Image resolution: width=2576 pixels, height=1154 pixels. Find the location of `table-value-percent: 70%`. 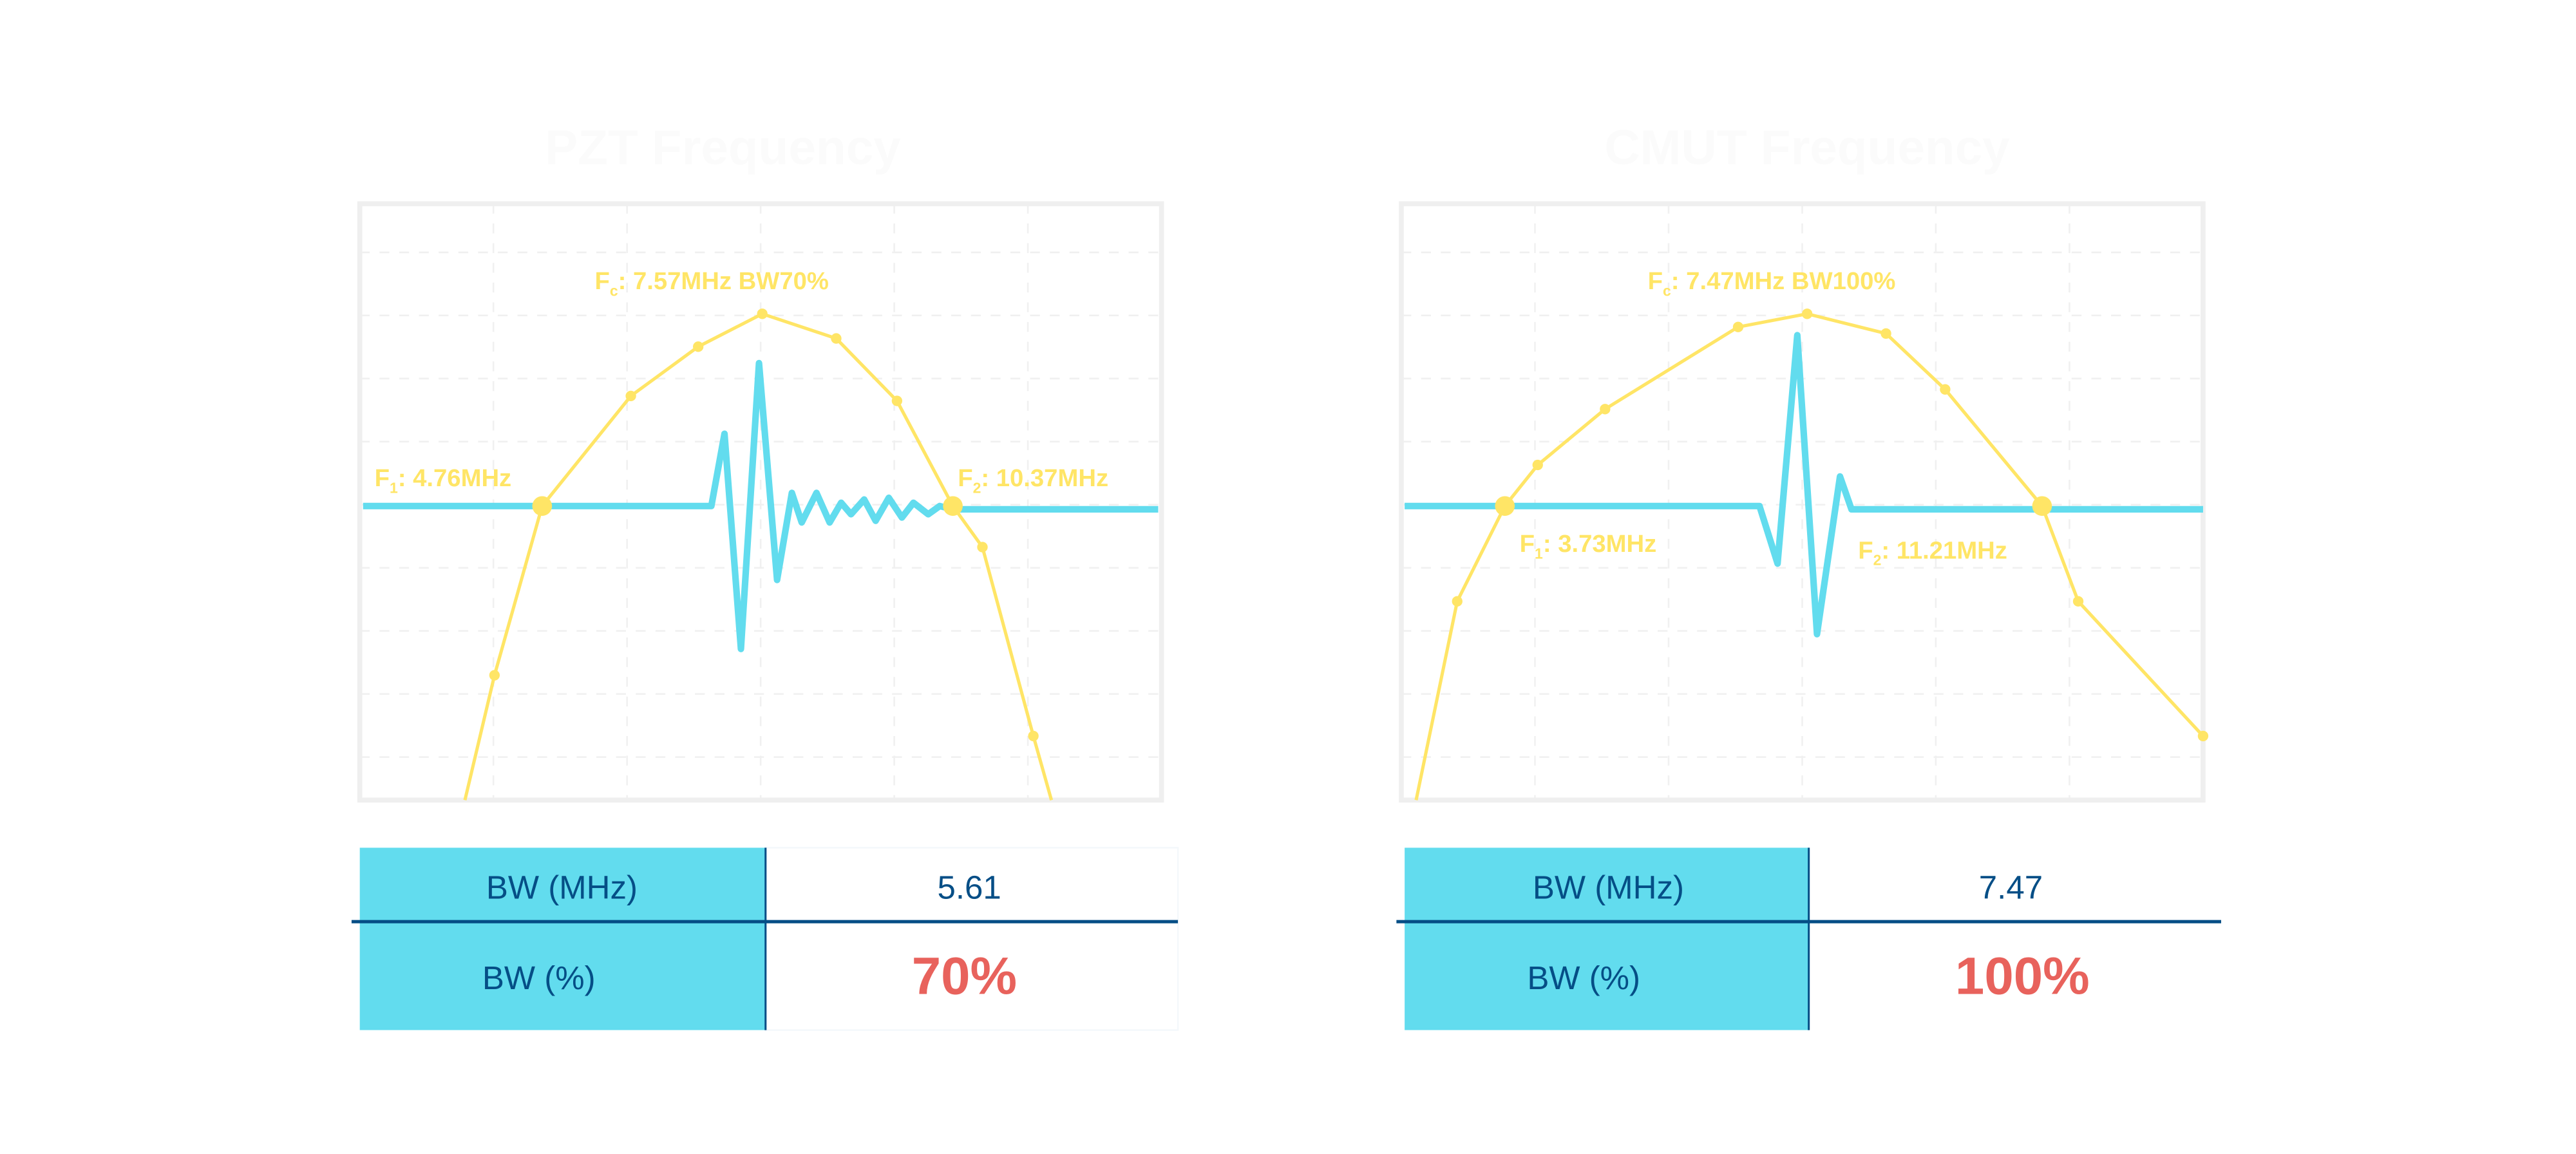

table-value-percent: 70% is located at coordinates (965, 976).